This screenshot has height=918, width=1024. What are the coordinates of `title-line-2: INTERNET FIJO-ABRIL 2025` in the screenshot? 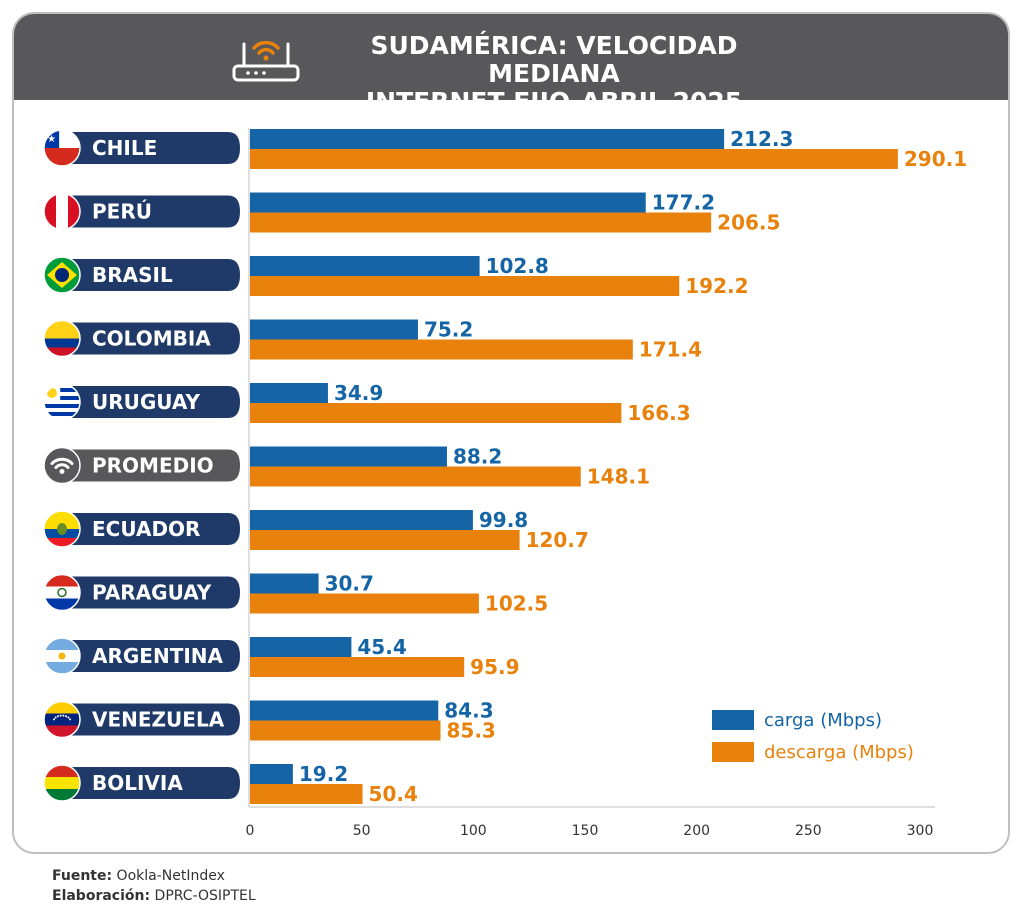 It's located at (554, 101).